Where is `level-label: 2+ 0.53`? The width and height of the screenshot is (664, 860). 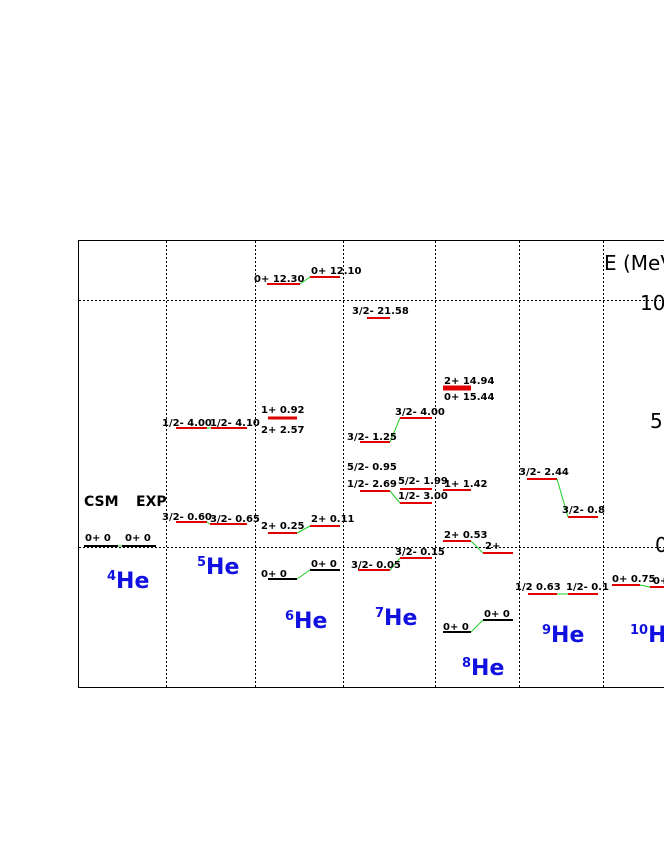 level-label: 2+ 0.53 is located at coordinates (466, 535).